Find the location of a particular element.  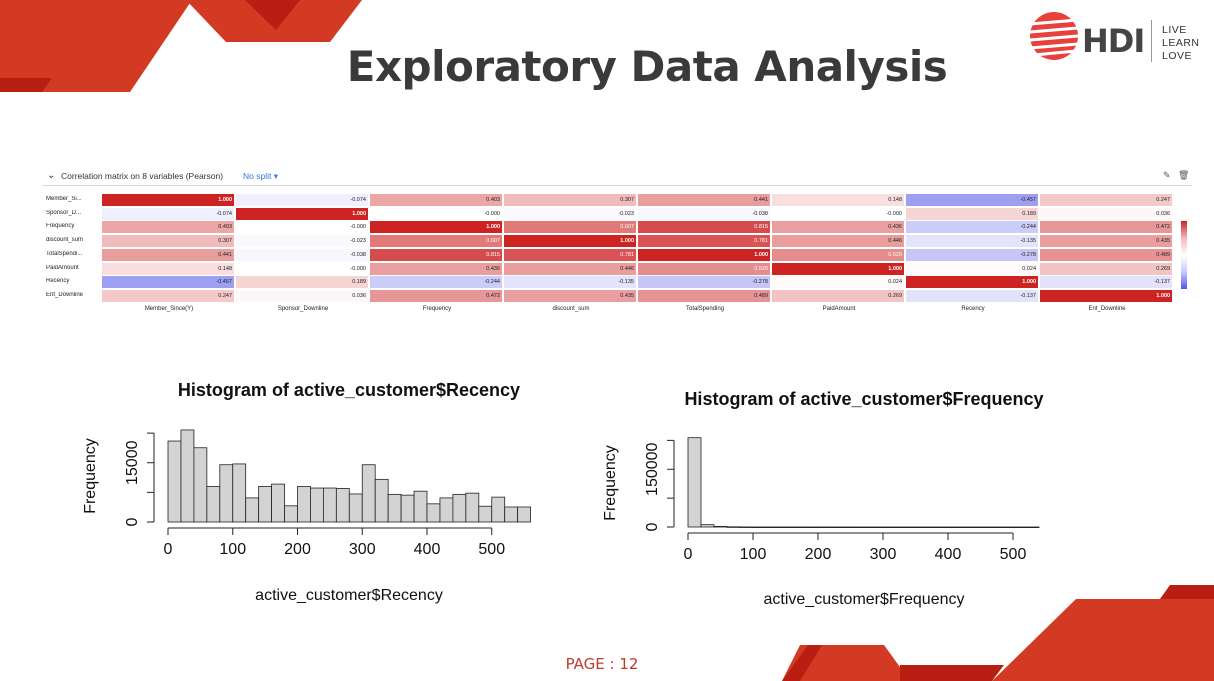

y-tick-label: 150000 is located at coordinates (652, 468).